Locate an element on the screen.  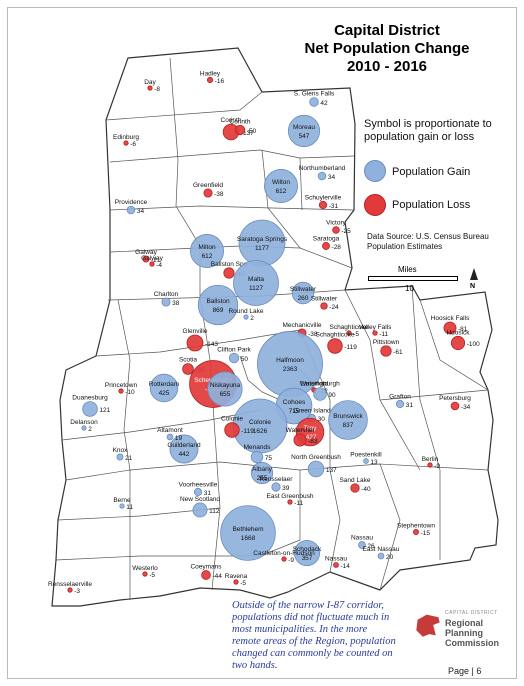
population-change-value: 1177 is located at coordinates (262, 248).